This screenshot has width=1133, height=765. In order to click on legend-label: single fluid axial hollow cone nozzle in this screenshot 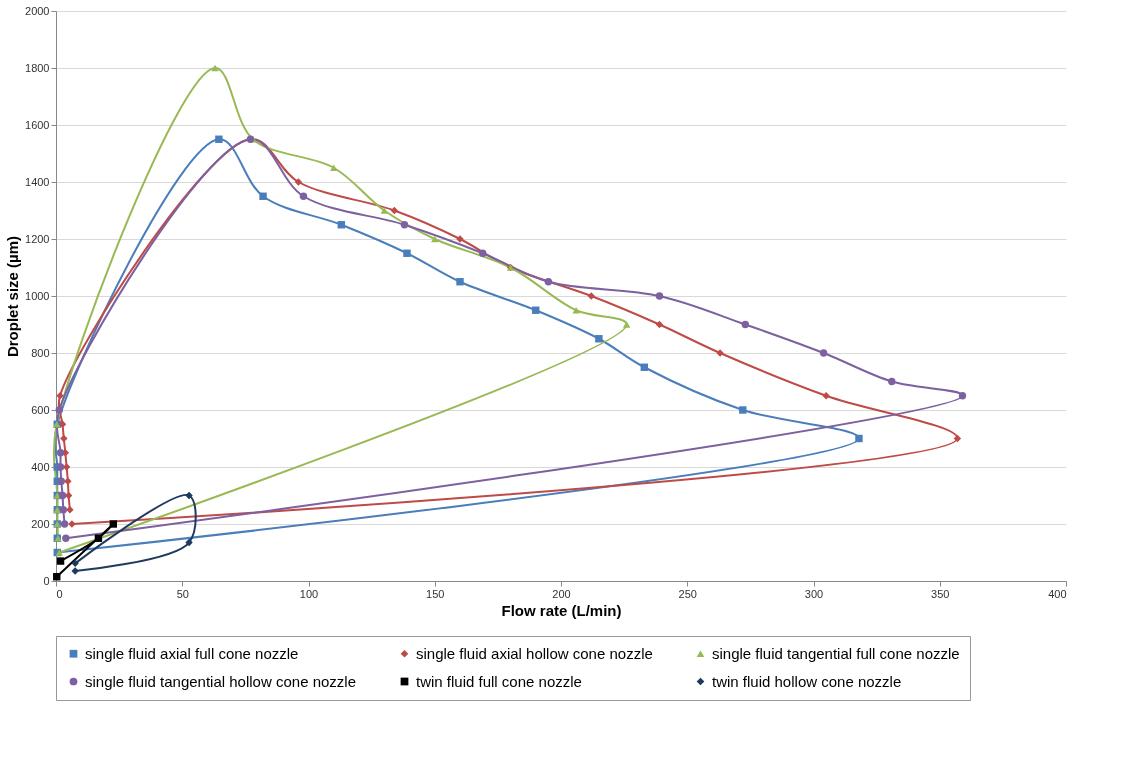, I will do `click(534, 653)`.